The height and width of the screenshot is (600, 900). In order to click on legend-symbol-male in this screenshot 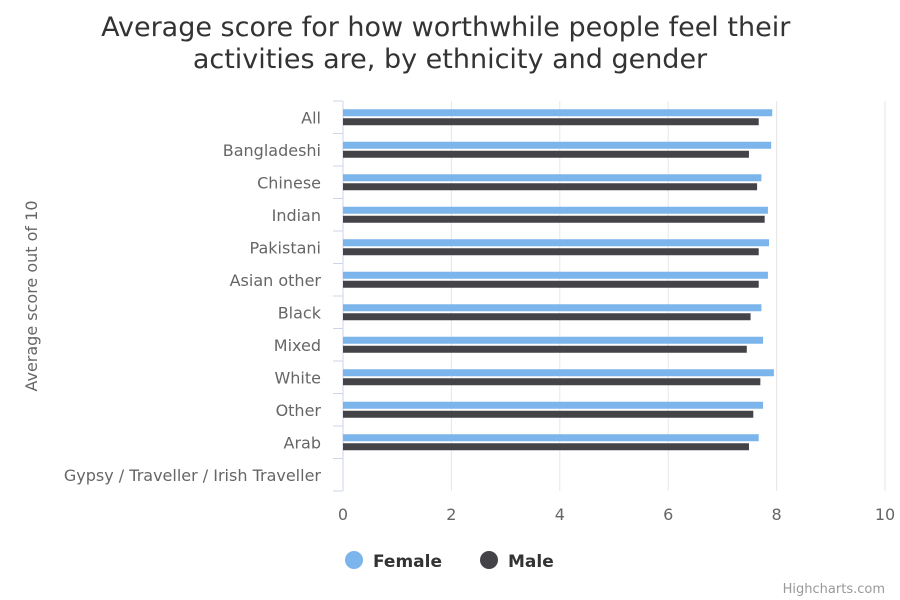, I will do `click(489, 560)`.